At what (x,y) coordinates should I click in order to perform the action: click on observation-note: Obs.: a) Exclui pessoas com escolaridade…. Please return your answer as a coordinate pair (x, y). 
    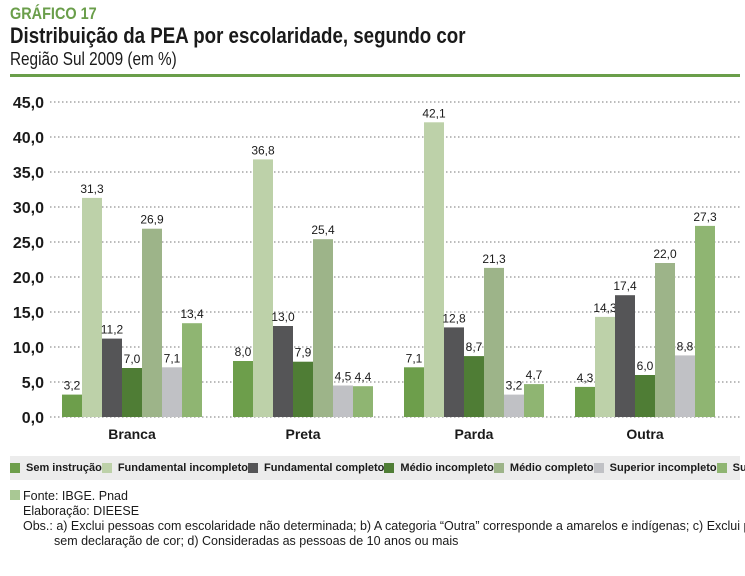
    Looking at the image, I should click on (384, 526).